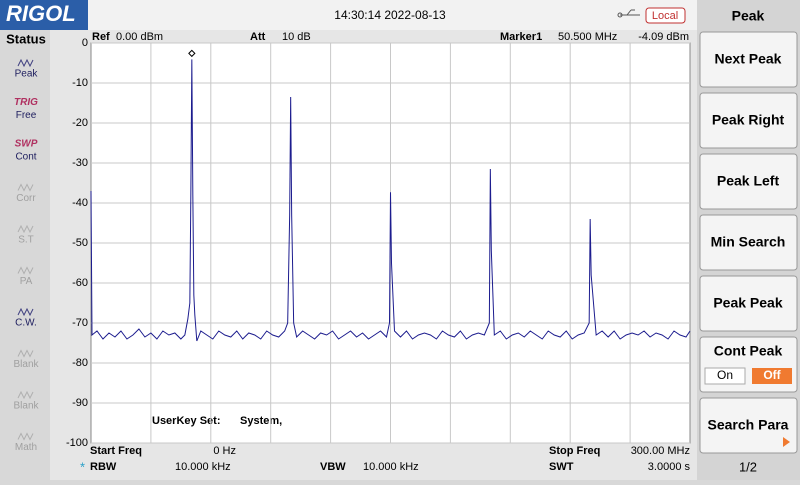  I want to click on status-label: PA, so click(26, 281).